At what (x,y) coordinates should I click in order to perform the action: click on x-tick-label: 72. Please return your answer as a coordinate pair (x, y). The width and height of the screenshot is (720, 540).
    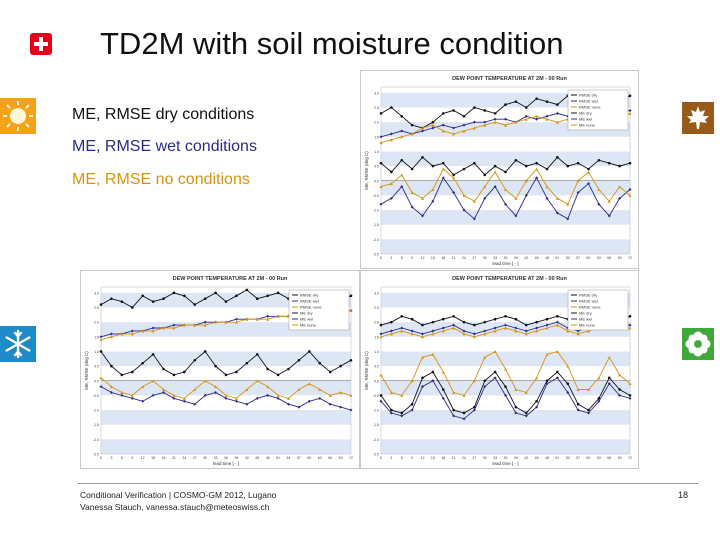
    Looking at the image, I should click on (351, 458).